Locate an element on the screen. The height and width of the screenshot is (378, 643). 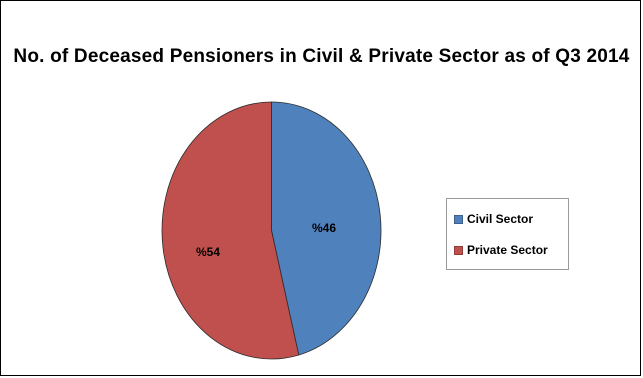
slice-label-private-sector: %54 is located at coordinates (208, 252).